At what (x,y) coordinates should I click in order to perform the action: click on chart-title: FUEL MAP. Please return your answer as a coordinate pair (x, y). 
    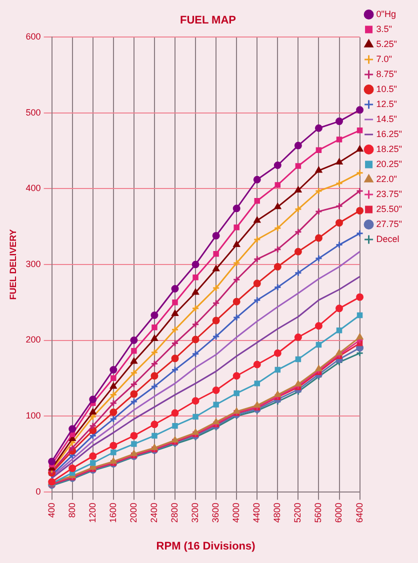
    Looking at the image, I should click on (208, 20).